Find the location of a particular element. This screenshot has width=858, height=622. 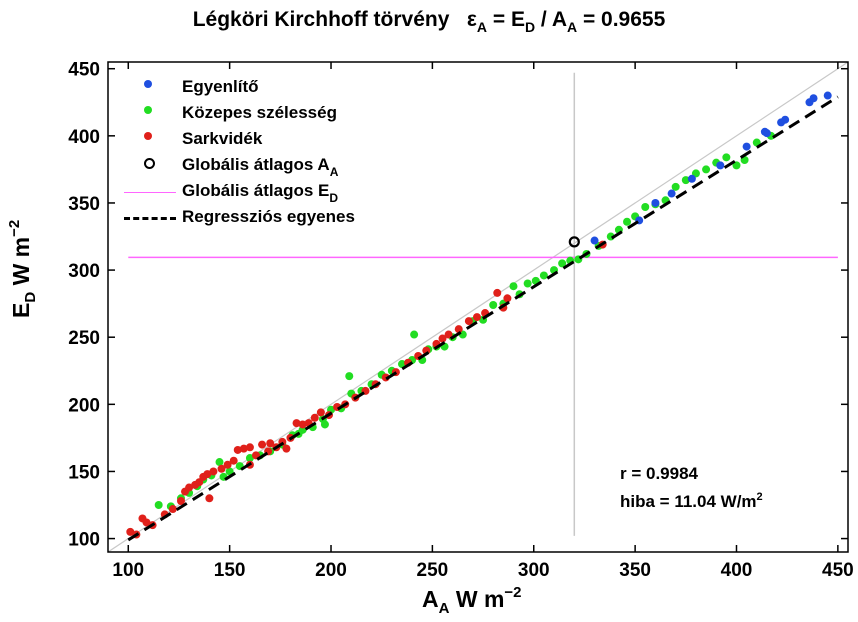

x-tick-label: 100 is located at coordinates (128, 570).